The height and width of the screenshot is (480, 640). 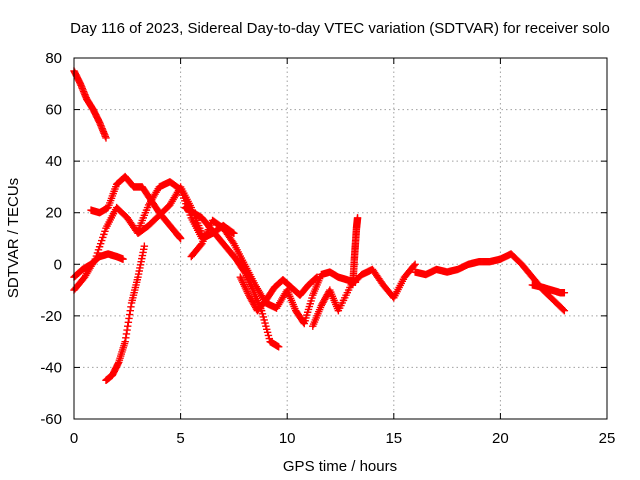 What do you see at coordinates (51, 367) in the screenshot?
I see `y-tick-label: -40` at bounding box center [51, 367].